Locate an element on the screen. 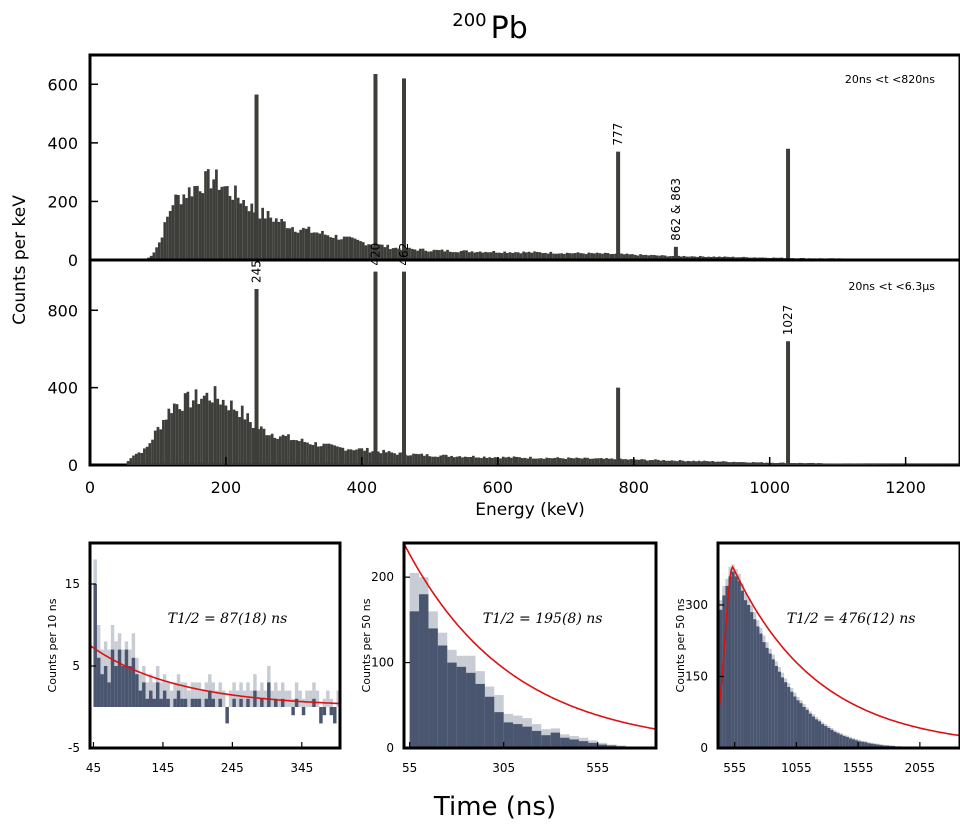  decay-3-ytick-label: 150 is located at coordinates (696, 676).